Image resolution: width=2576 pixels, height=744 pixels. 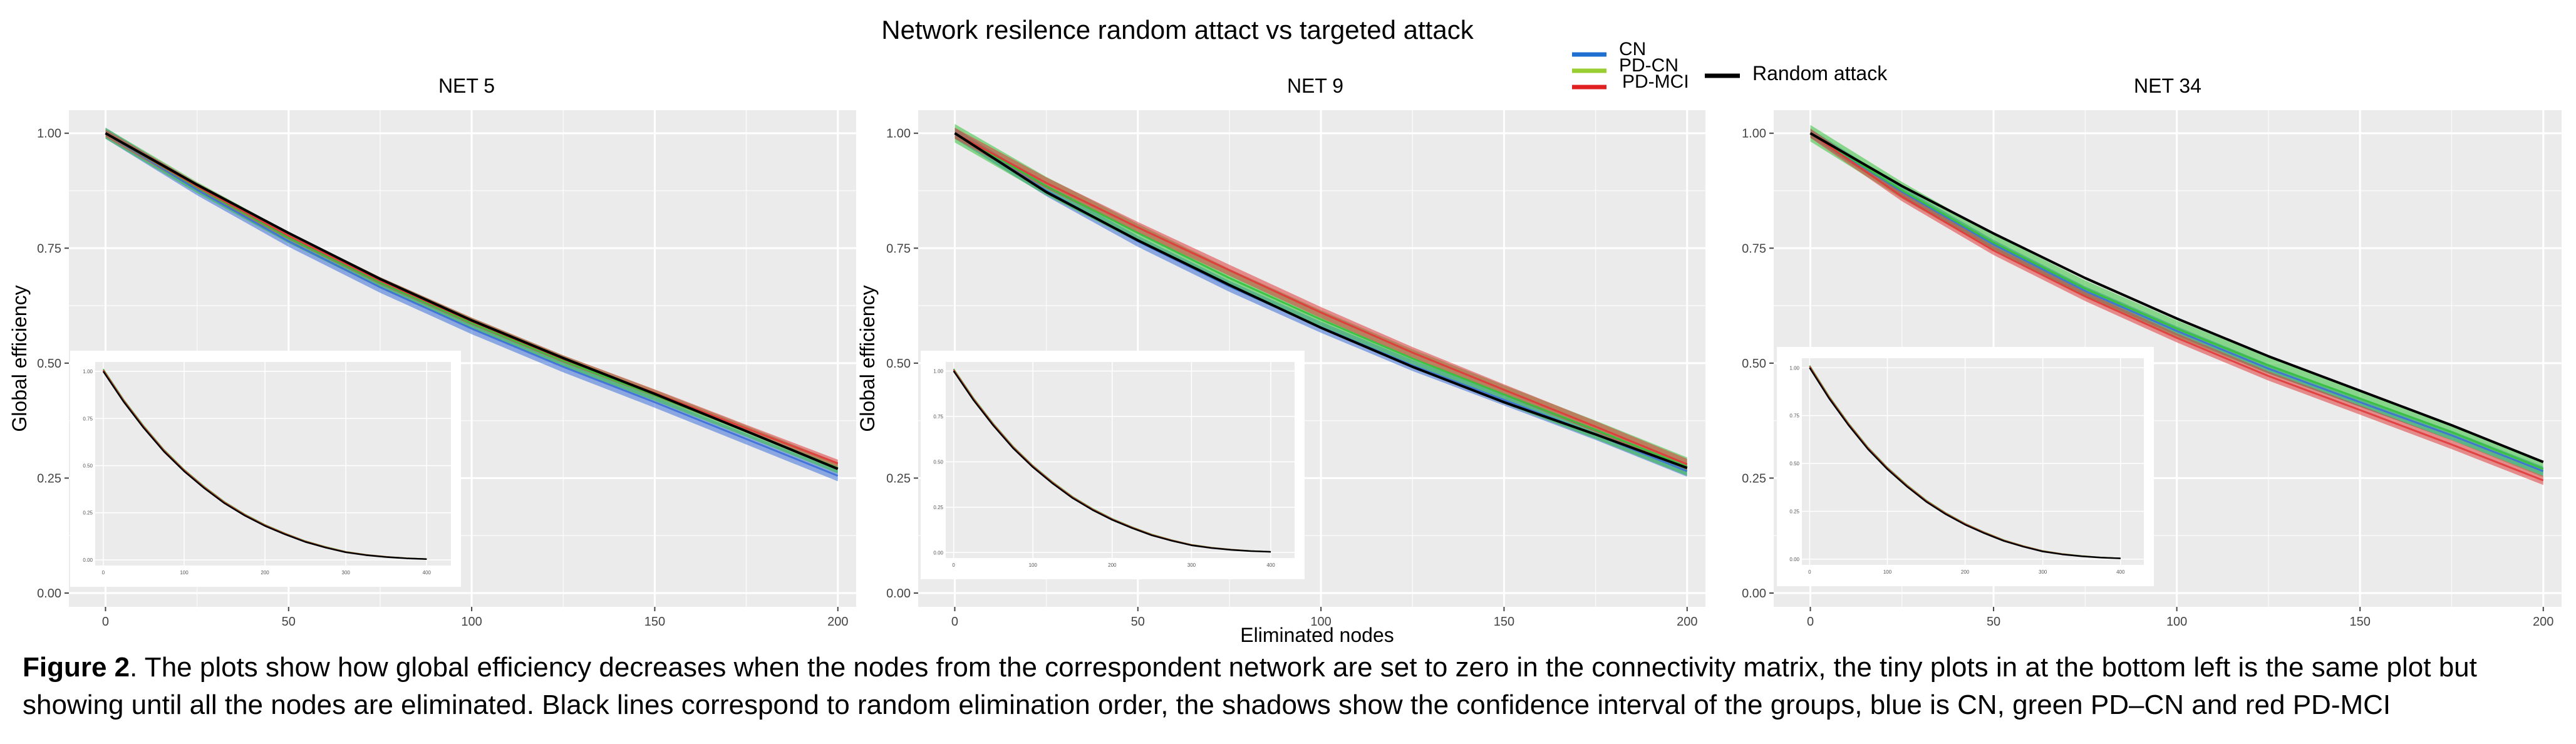 What do you see at coordinates (1632, 49) in the screenshot?
I see `legend-label-cn: CN` at bounding box center [1632, 49].